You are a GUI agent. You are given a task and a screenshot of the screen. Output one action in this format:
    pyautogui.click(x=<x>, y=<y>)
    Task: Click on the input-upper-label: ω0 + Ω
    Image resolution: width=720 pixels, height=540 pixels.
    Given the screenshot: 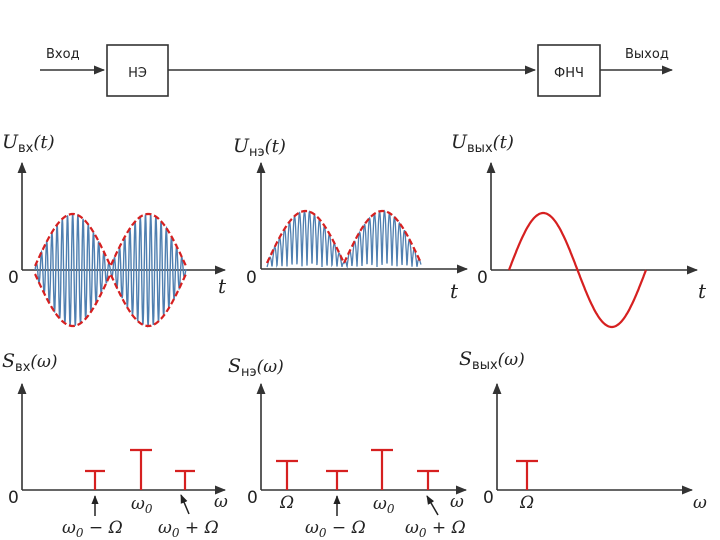 What is the action you would take?
    pyautogui.click(x=188, y=529)
    